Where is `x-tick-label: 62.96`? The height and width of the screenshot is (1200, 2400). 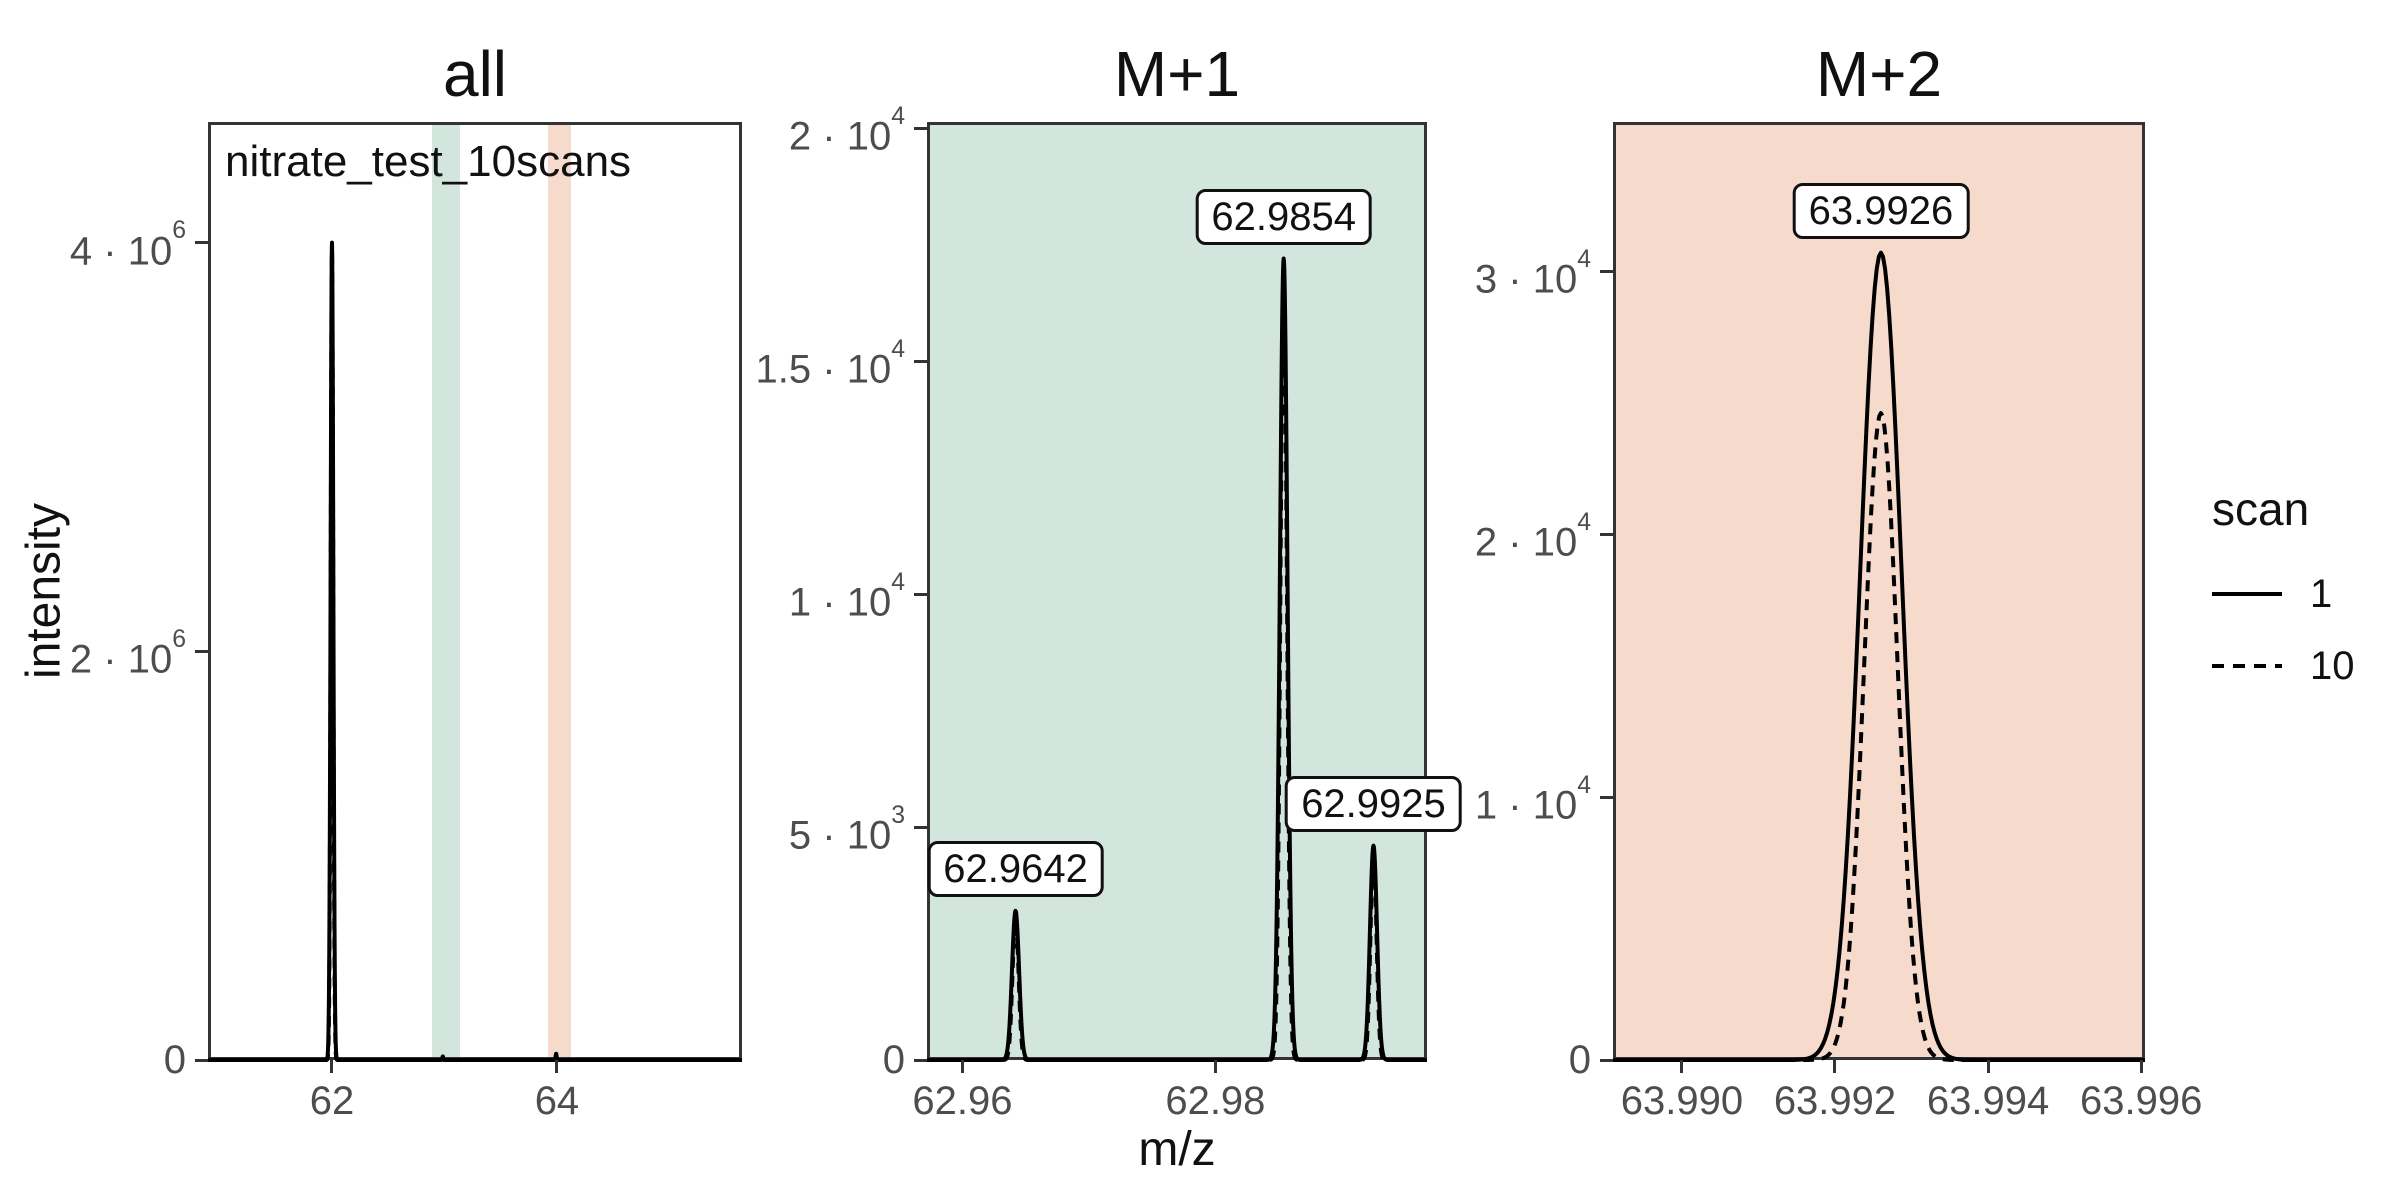 x-tick-label: 62.96 is located at coordinates (962, 1101).